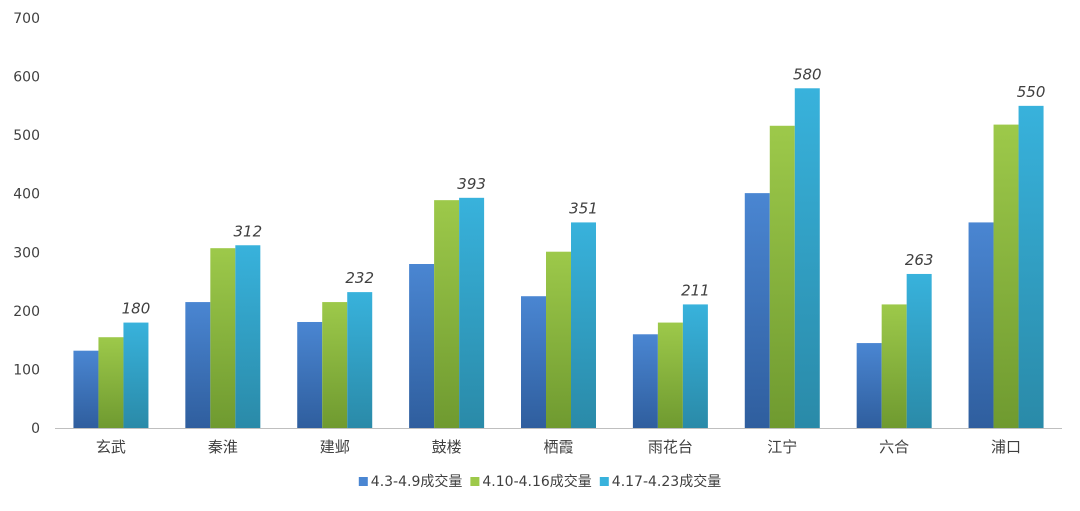 The height and width of the screenshot is (511, 1080). What do you see at coordinates (26, 78) in the screenshot?
I see `y-tick-label: 600` at bounding box center [26, 78].